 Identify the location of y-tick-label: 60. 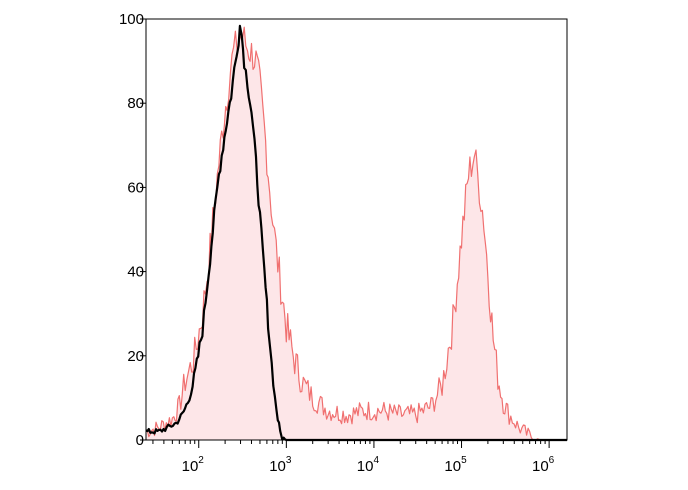
(135, 187).